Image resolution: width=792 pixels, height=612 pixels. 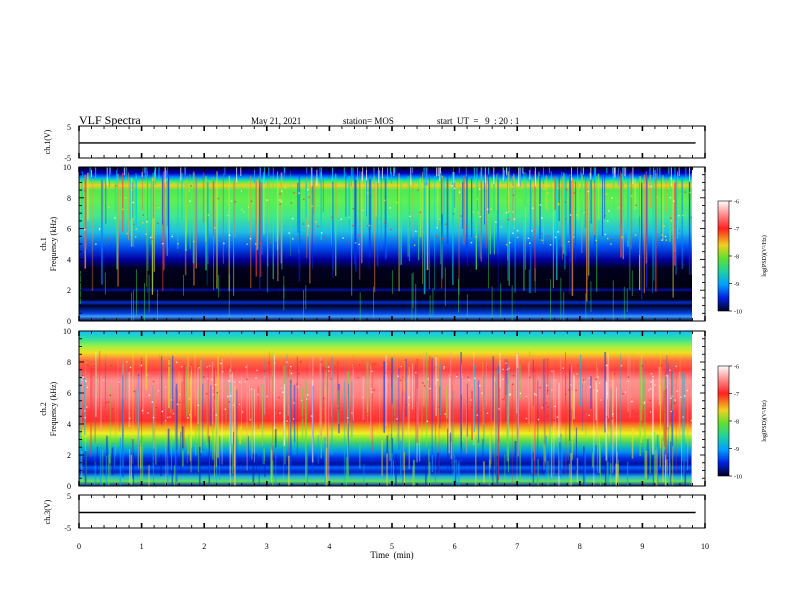 What do you see at coordinates (580, 546) in the screenshot?
I see `x-tick-label: 8` at bounding box center [580, 546].